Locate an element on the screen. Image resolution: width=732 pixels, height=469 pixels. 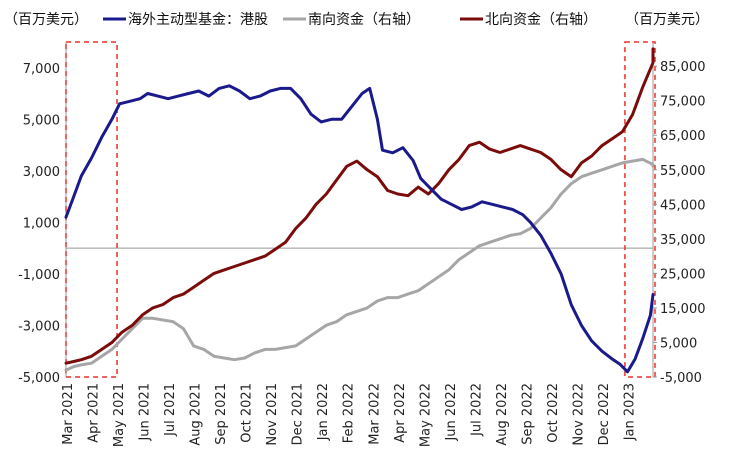
legend-label-hk-fund: 海外主动型基金：港股 is located at coordinates (198, 19).